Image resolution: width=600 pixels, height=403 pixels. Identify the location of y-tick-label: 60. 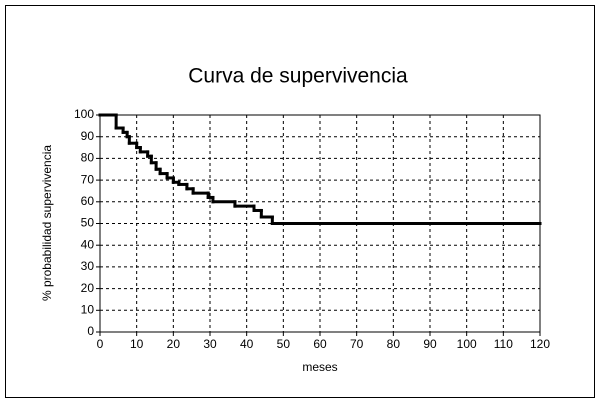
(88, 201).